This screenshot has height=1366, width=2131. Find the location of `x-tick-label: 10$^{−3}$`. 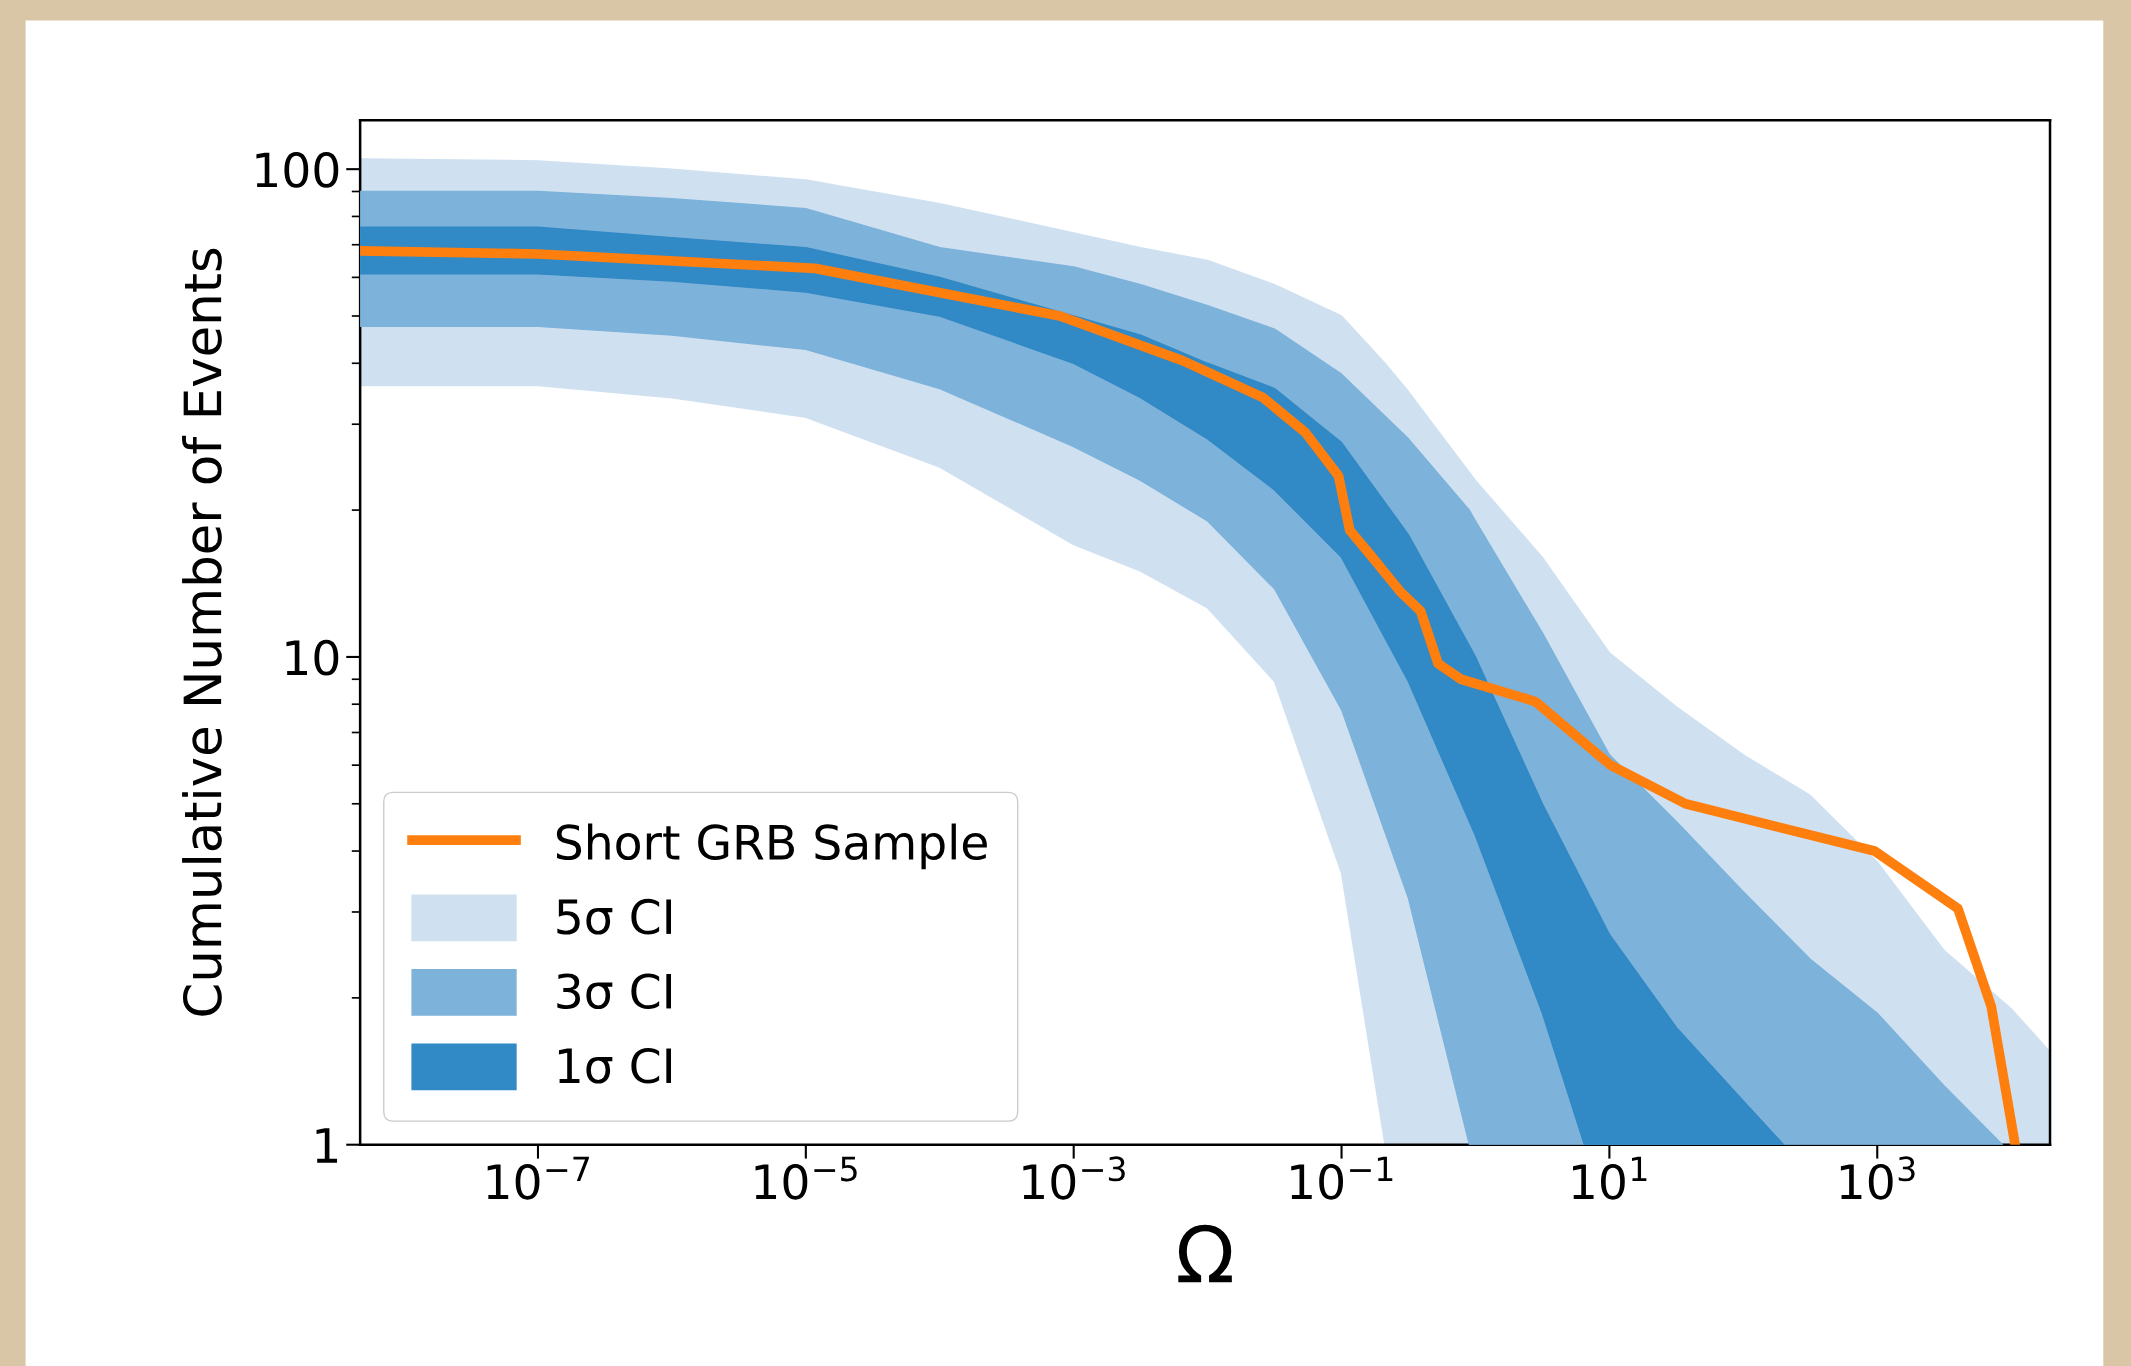

x-tick-label: 10$^{−3}$ is located at coordinates (1074, 1178).